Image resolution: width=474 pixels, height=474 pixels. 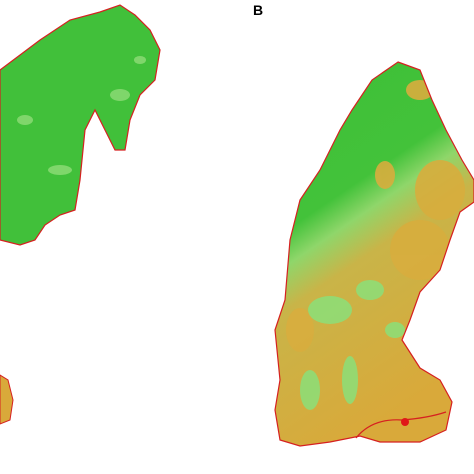 What do you see at coordinates (81, 115) in the screenshot?
I see `left-patches` at bounding box center [81, 115].